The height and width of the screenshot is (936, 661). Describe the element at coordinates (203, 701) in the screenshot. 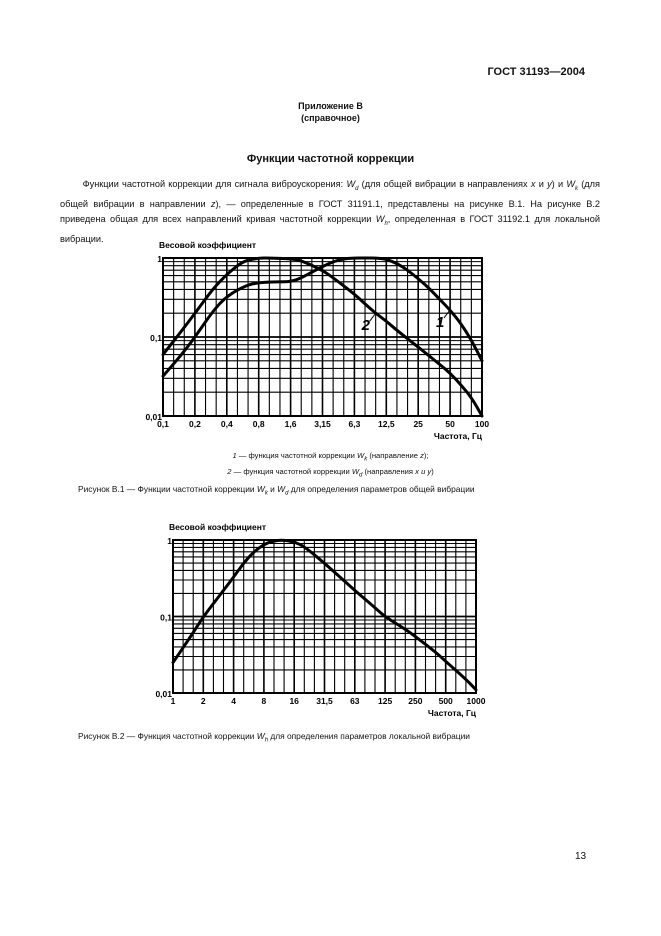

I see `x-tick-label: 2` at that location.